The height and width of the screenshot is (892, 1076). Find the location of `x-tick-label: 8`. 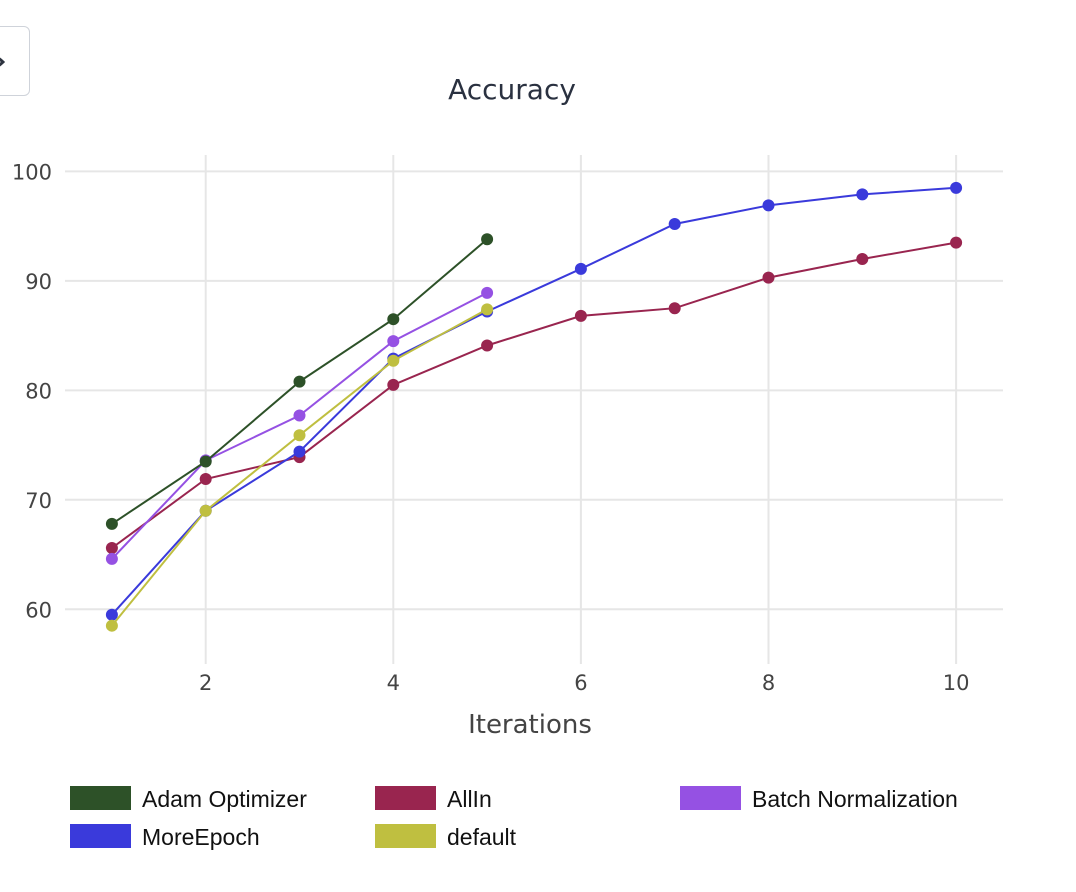

x-tick-label: 8 is located at coordinates (768, 683).